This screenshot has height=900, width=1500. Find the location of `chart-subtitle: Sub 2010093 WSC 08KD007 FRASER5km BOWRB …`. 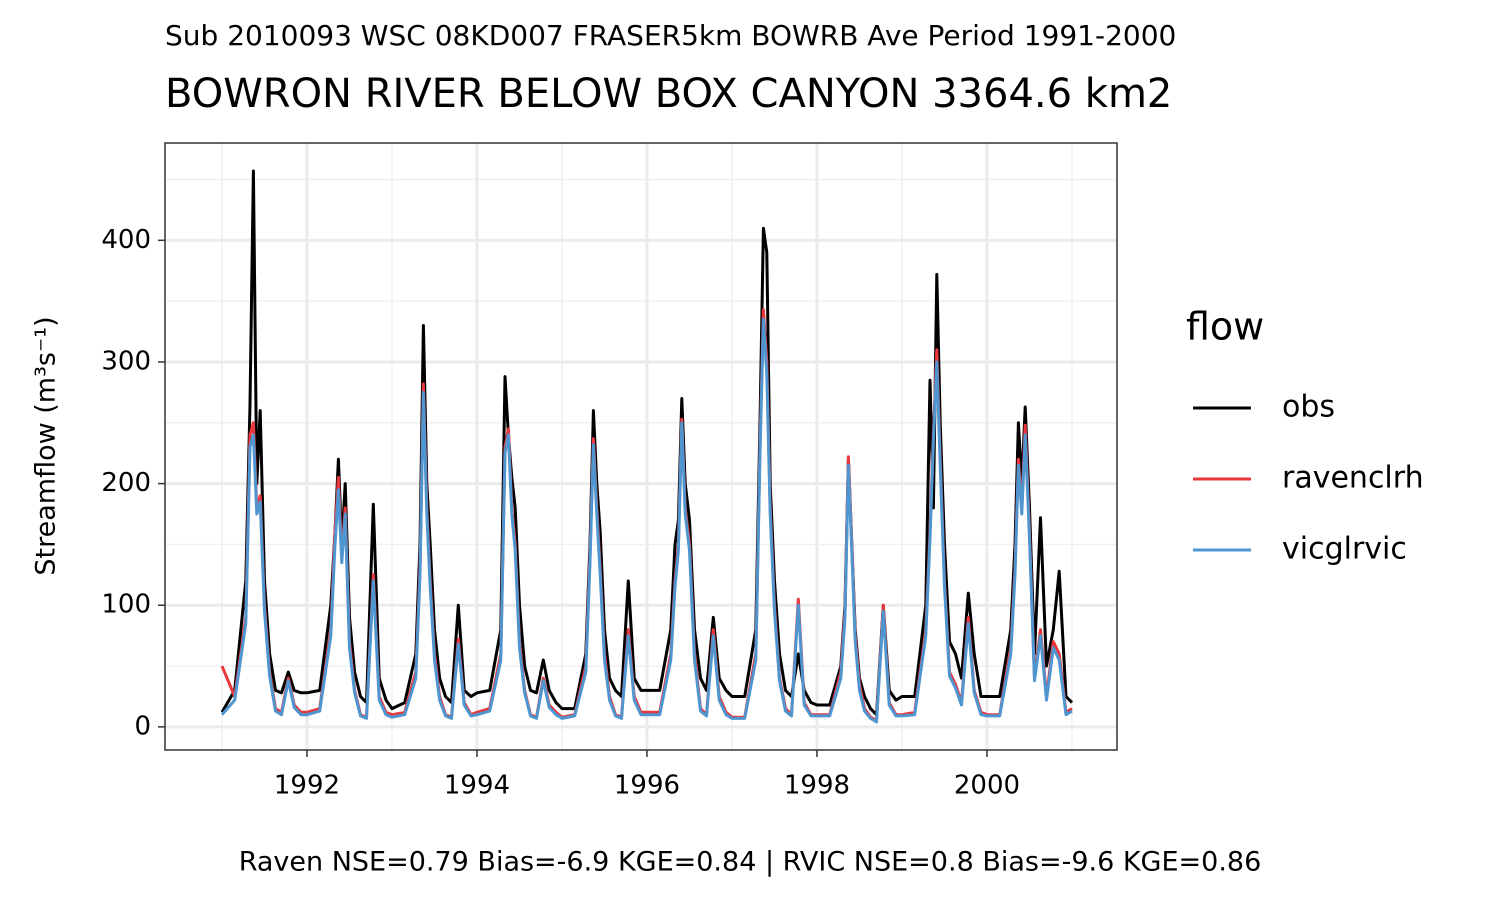

chart-subtitle: Sub 2010093 WSC 08KD007 FRASER5km BOWRB … is located at coordinates (670, 35).